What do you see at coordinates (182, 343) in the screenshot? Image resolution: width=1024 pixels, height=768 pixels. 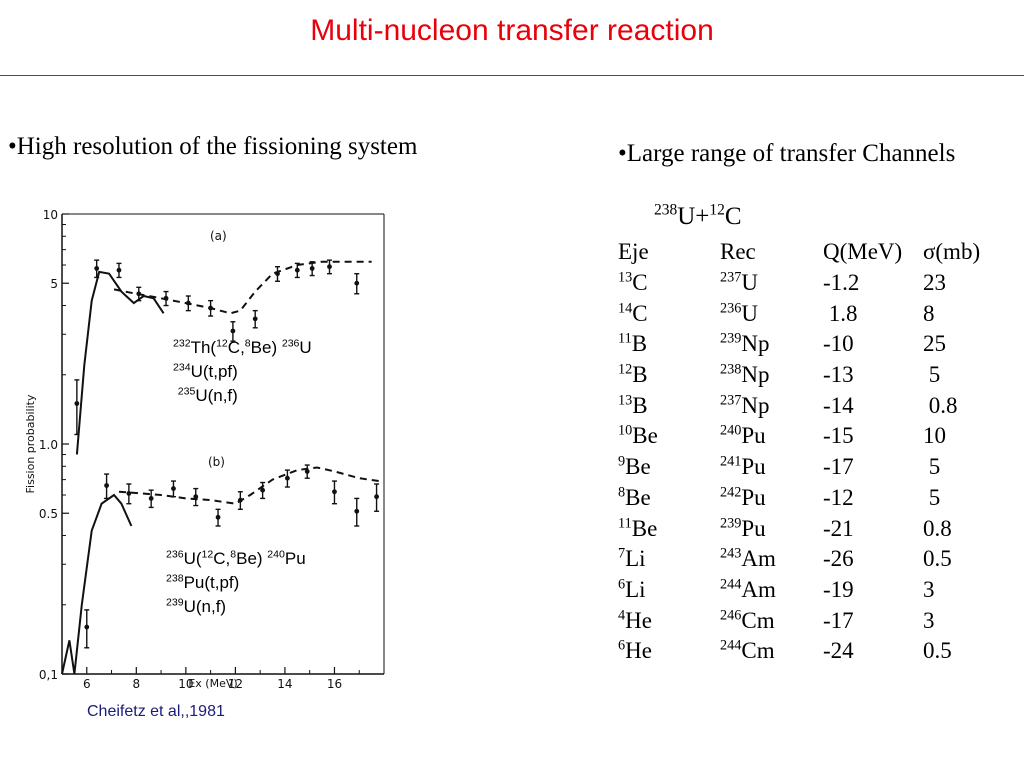 I see `mass-number: 232` at bounding box center [182, 343].